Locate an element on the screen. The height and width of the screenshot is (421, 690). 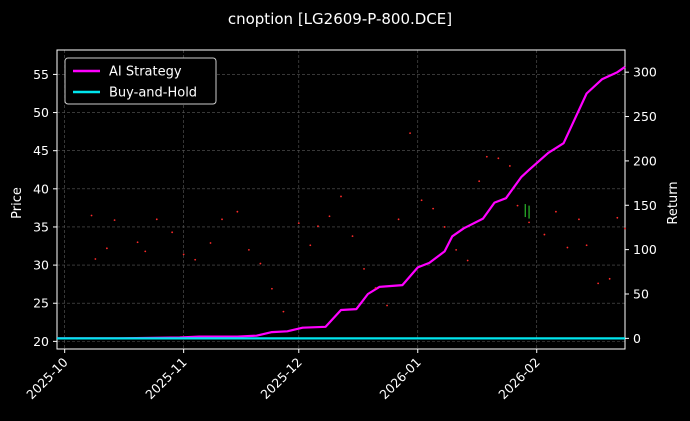
y-tick-label-left: 30 is located at coordinates (41, 265).